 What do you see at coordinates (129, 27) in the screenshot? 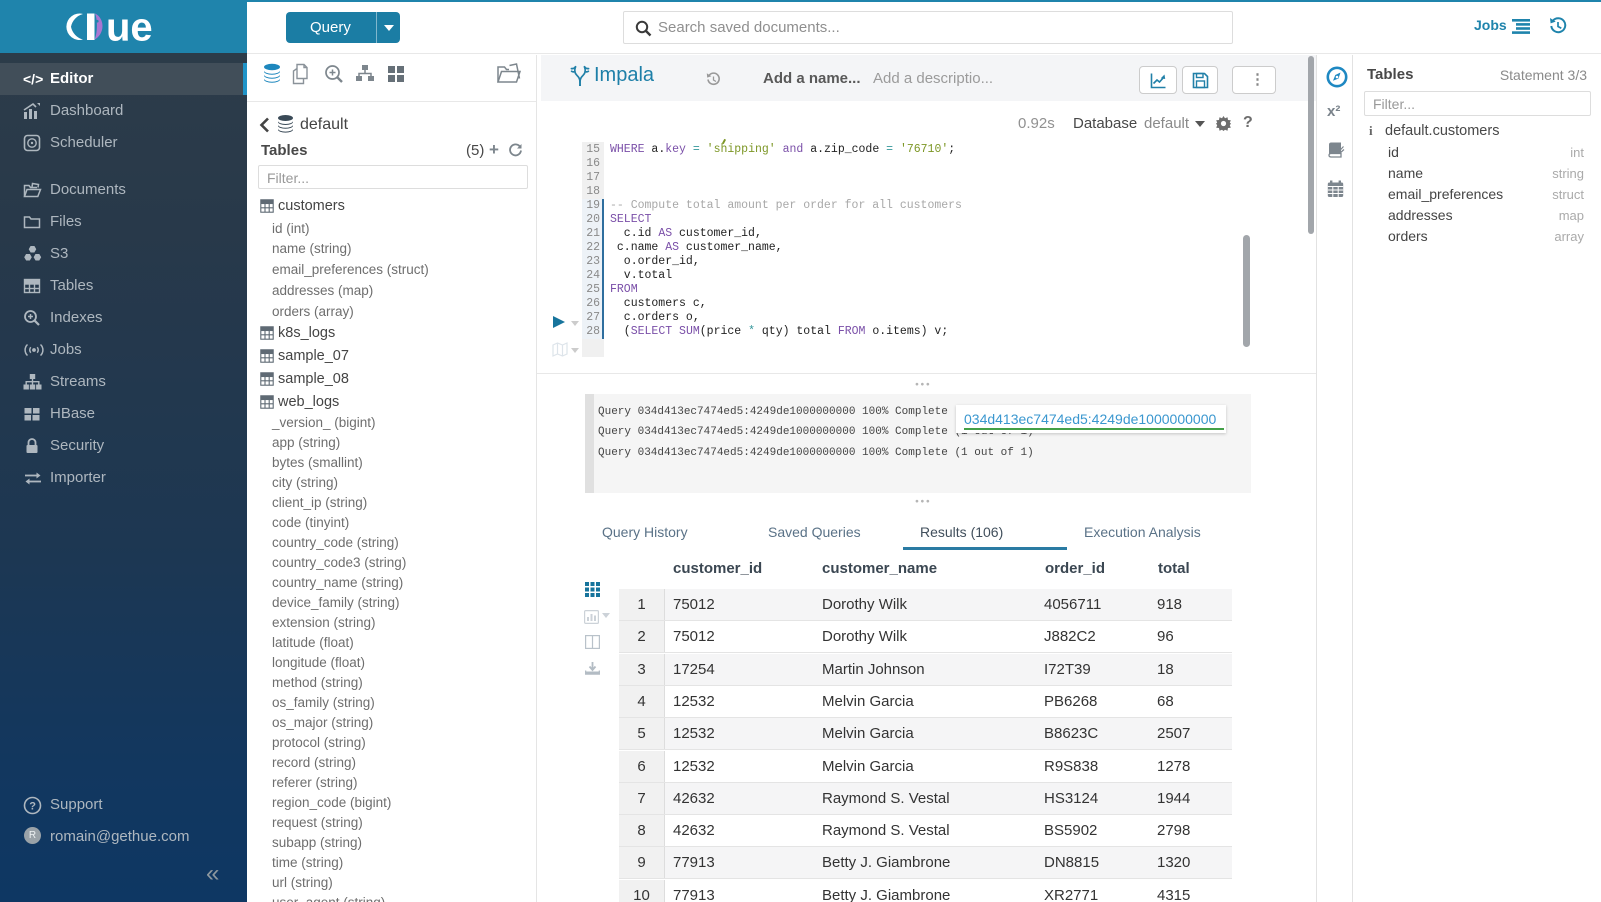
I see `svg-text: ue` at bounding box center [129, 27].